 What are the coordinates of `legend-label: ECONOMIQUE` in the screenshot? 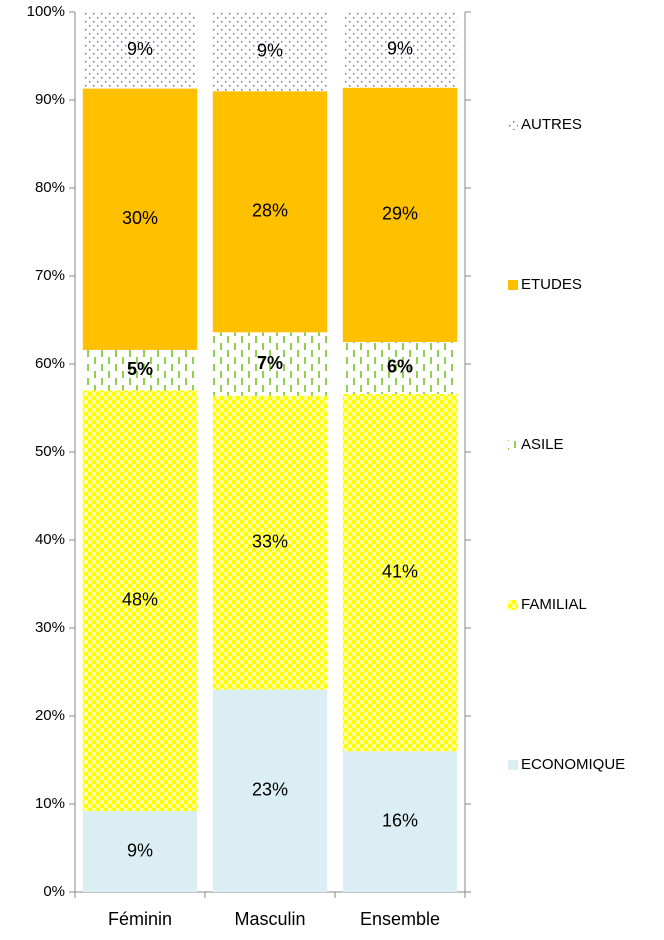 It's located at (573, 764).